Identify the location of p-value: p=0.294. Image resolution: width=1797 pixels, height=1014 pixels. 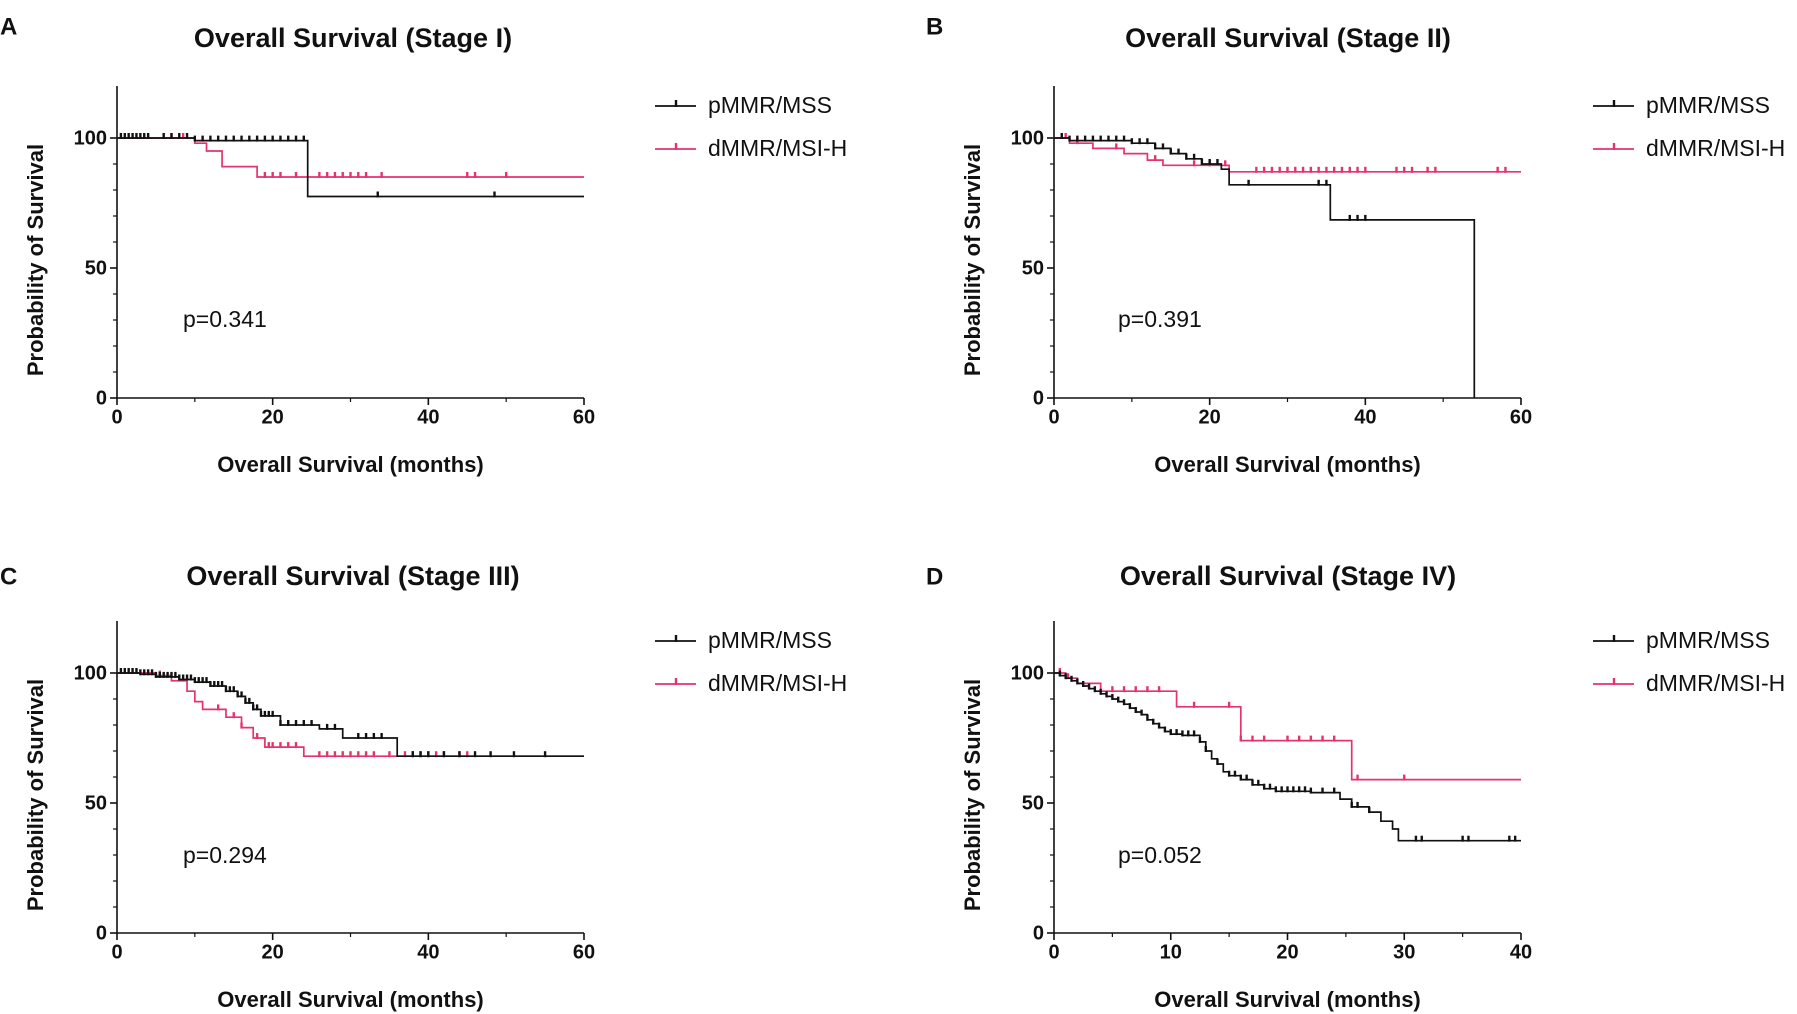
(225, 855).